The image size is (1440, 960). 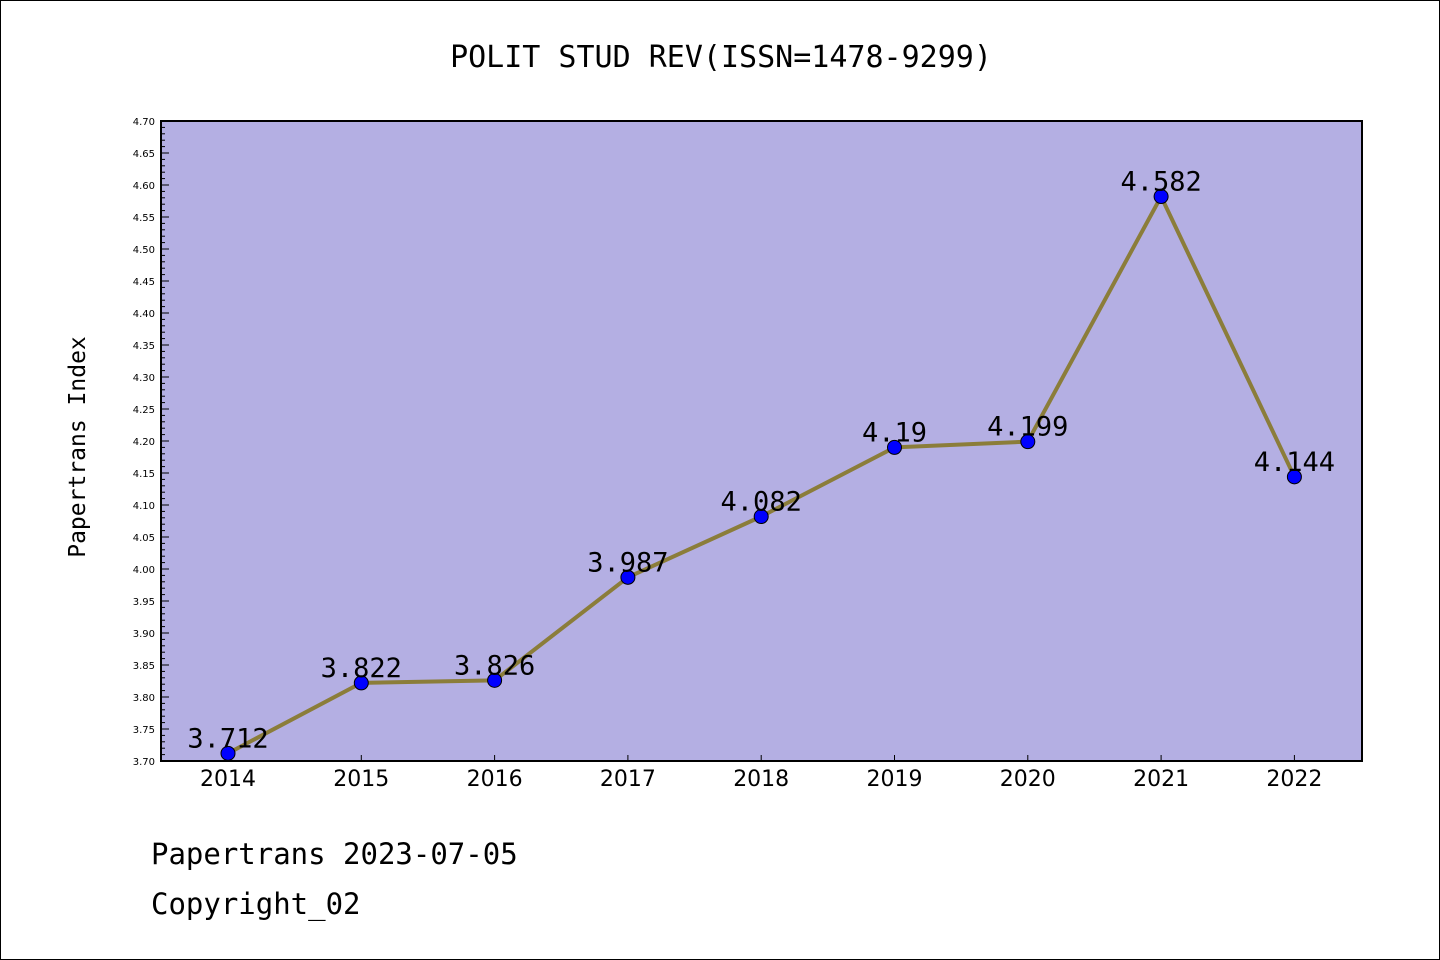 What do you see at coordinates (144, 186) in the screenshot?
I see `y-tick-label: 4.60` at bounding box center [144, 186].